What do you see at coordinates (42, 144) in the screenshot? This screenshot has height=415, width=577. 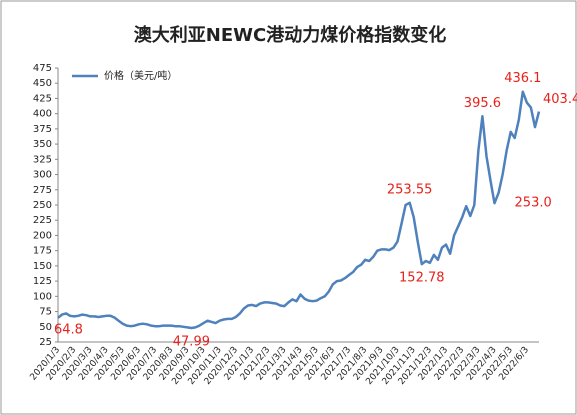 I see `y-tick-label: 350` at bounding box center [42, 144].